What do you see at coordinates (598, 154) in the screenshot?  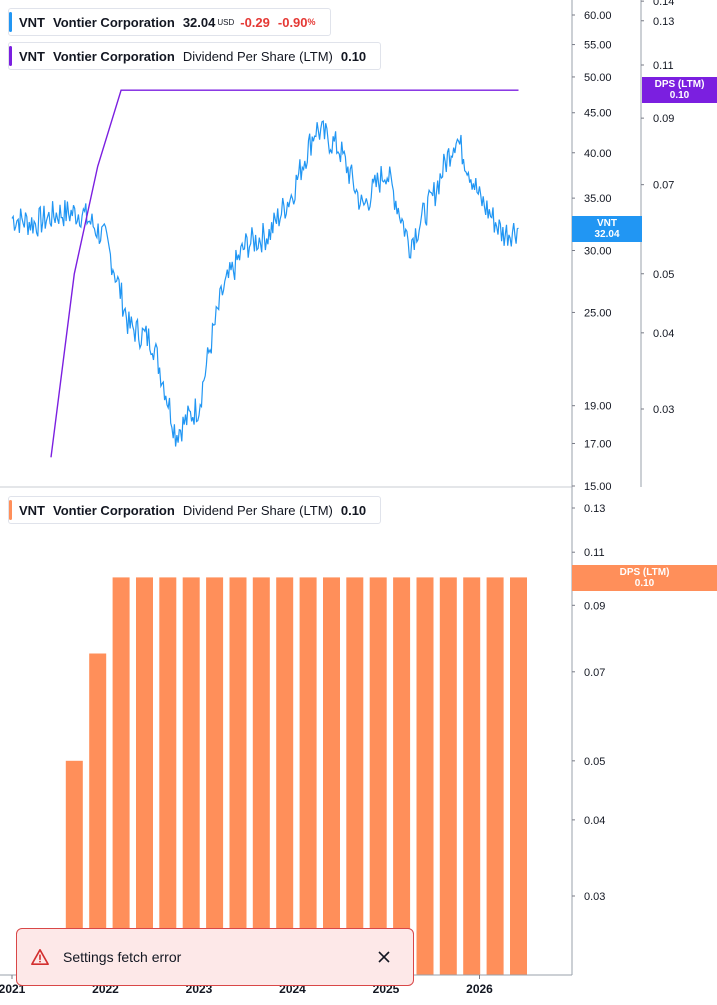 I see `price-axis-tick: 40.00` at bounding box center [598, 154].